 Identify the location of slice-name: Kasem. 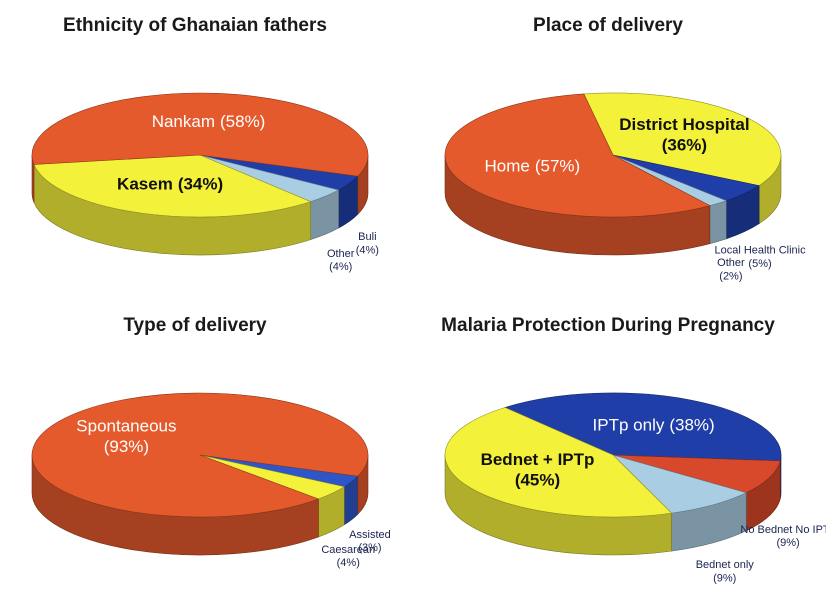
(145, 184).